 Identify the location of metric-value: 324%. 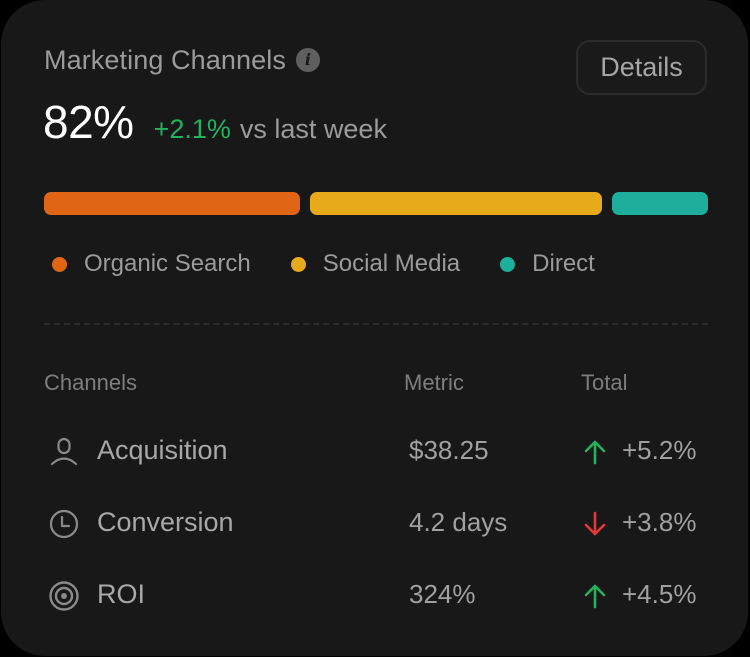
(442, 594).